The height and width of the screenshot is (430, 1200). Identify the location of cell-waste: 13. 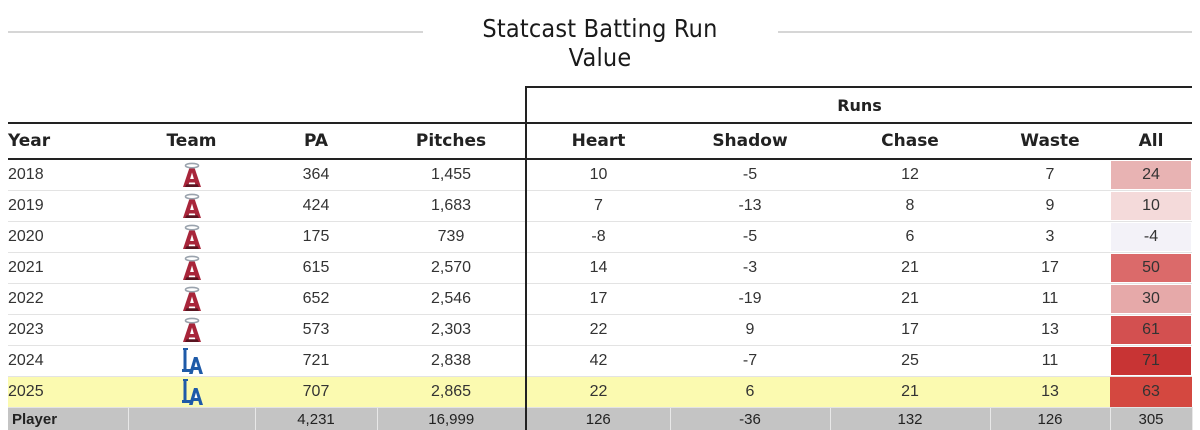
(1050, 392).